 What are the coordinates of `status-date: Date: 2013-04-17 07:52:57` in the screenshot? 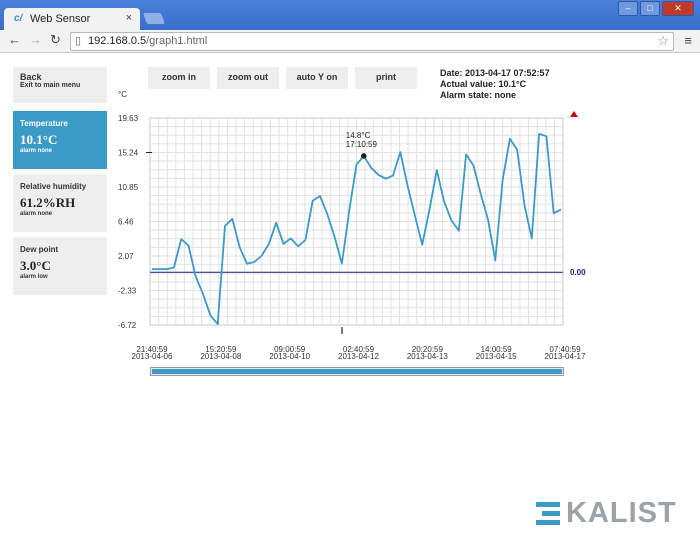 It's located at (495, 73).